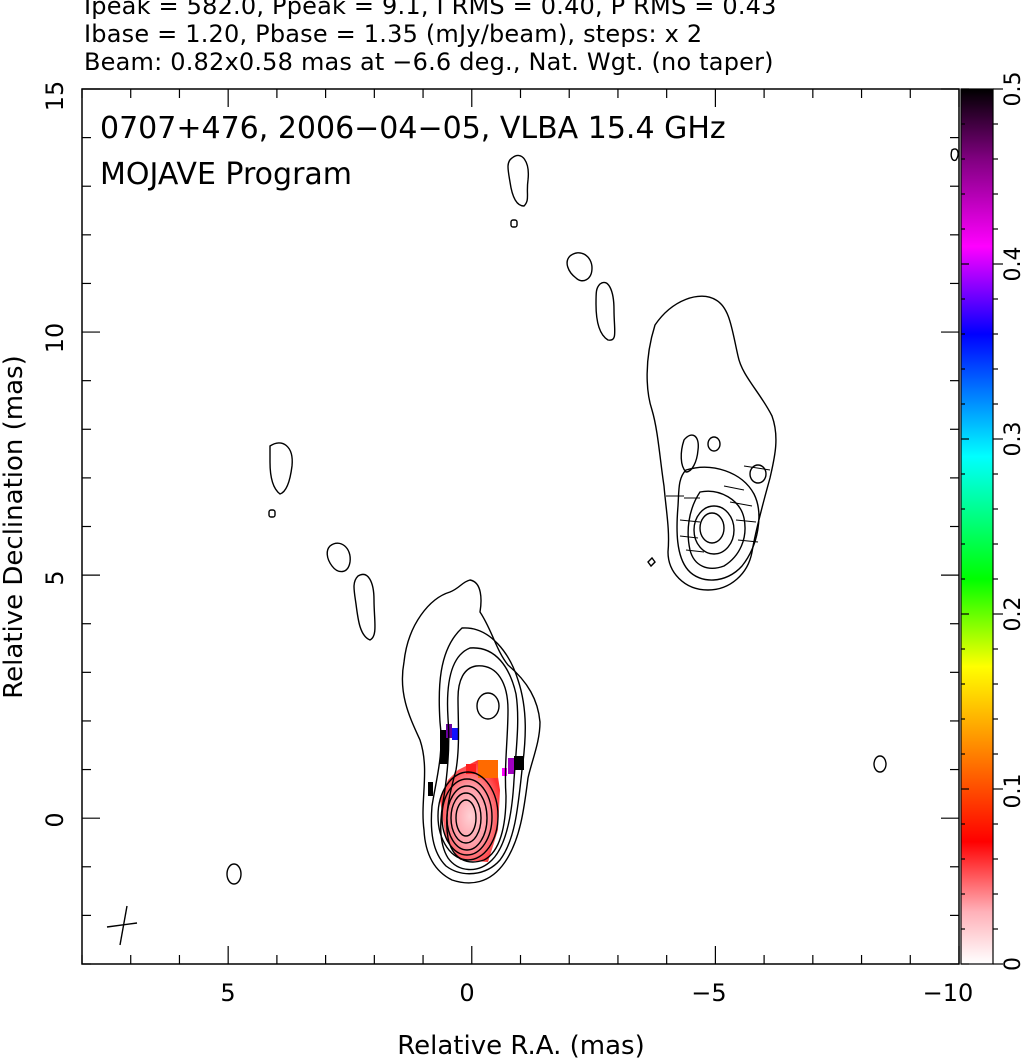  Describe the element at coordinates (1011, 614) in the screenshot. I see `colorbar-label: 0.2` at that location.